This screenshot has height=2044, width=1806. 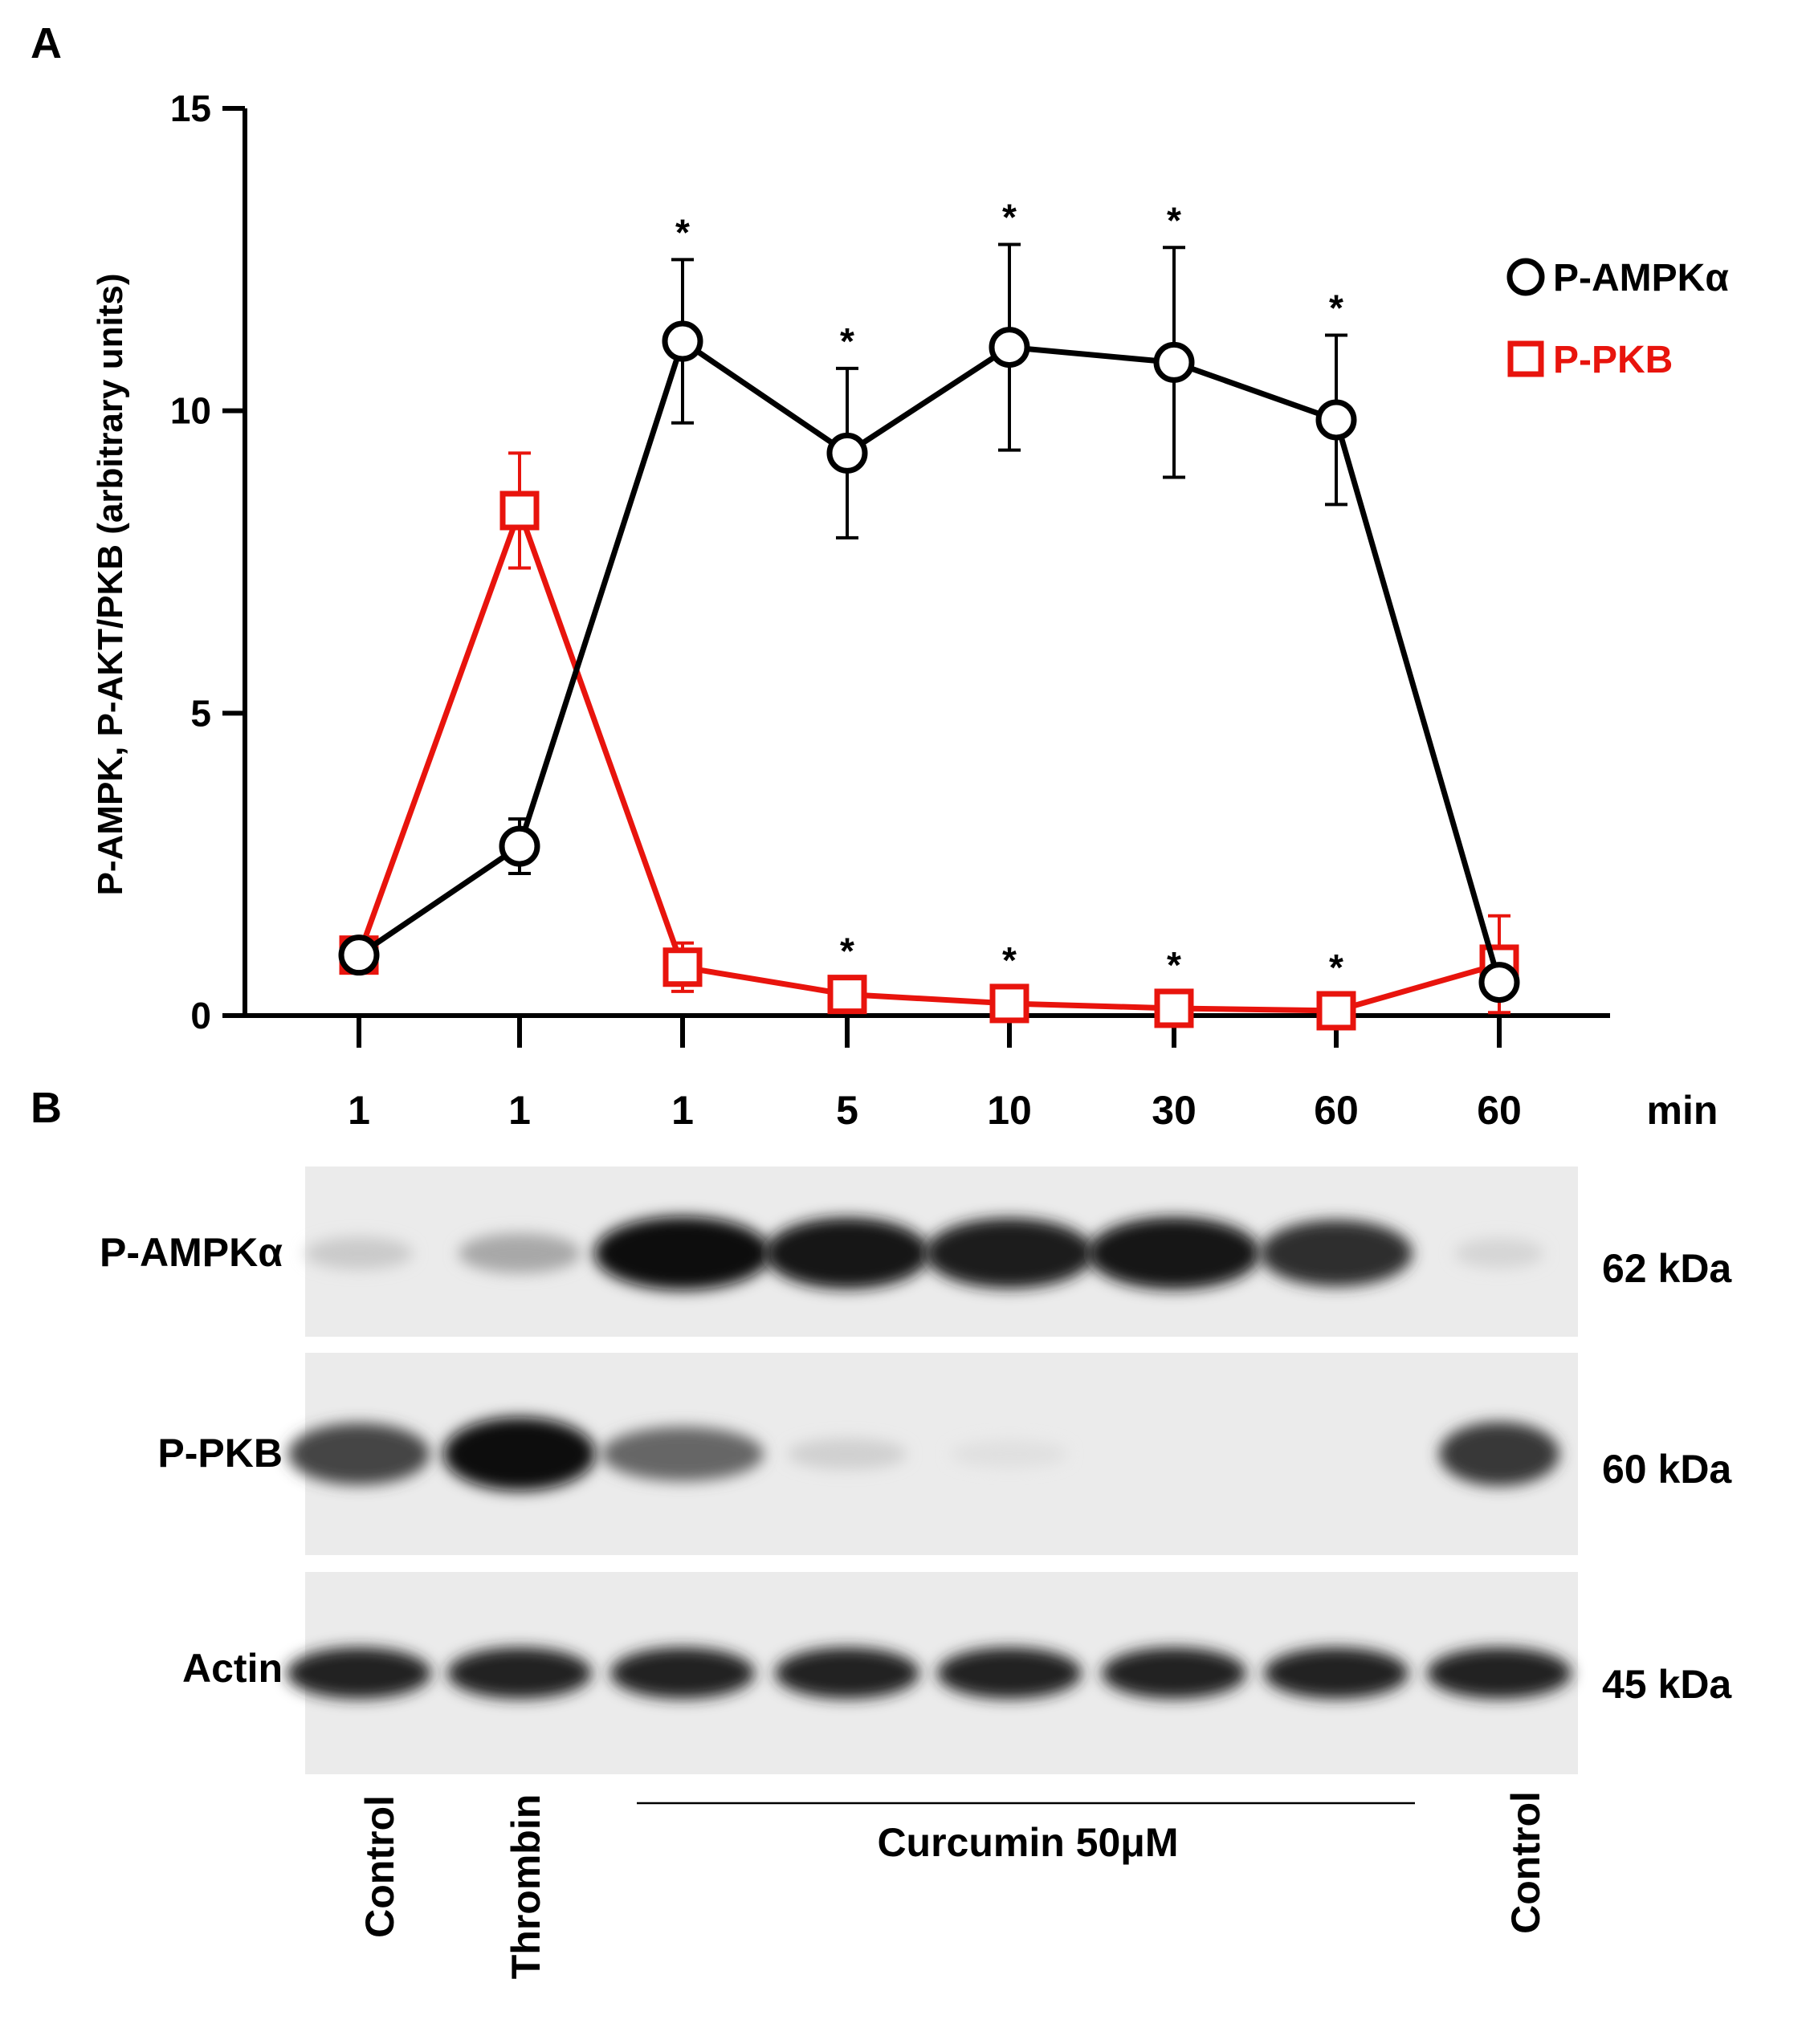 I want to click on blot-protein-label-2: Actin, so click(x=232, y=1668).